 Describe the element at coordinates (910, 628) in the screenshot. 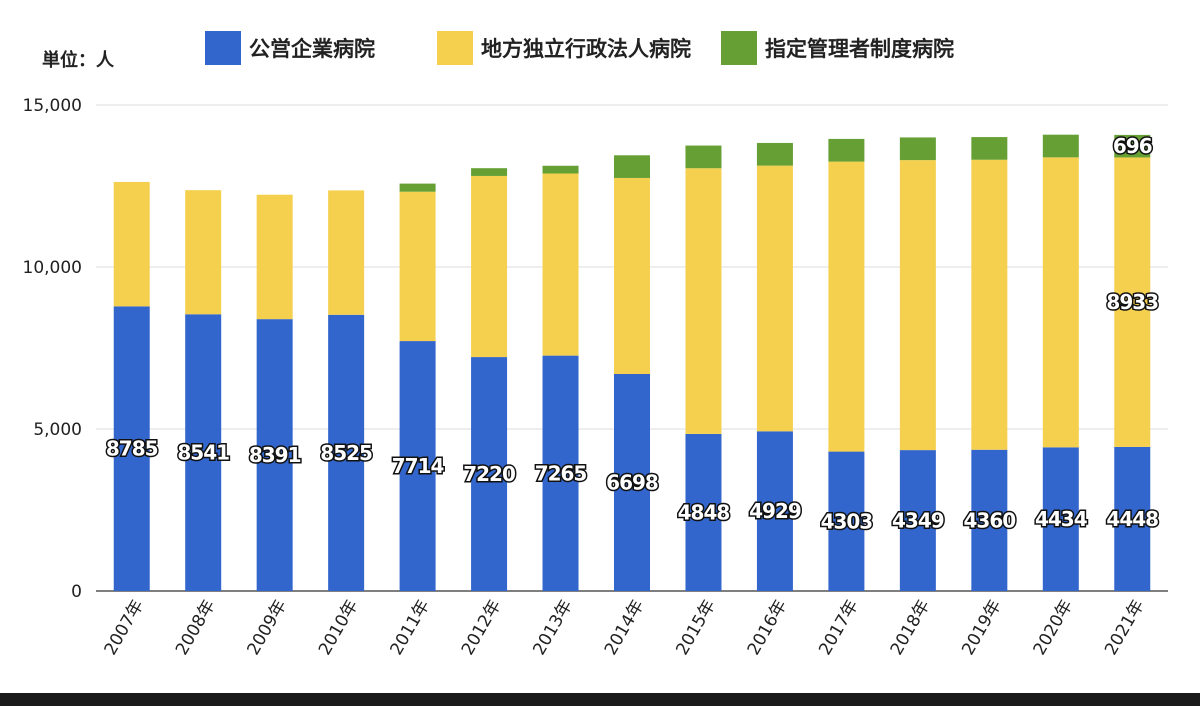

I see `x-tick-label-2018: 2018年` at that location.